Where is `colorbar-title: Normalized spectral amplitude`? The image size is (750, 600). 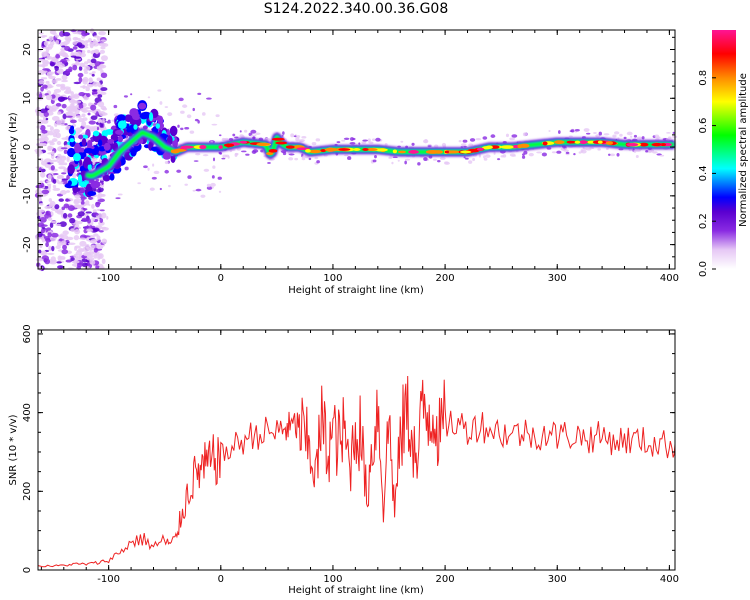 colorbar-title: Normalized spectral amplitude is located at coordinates (743, 150).